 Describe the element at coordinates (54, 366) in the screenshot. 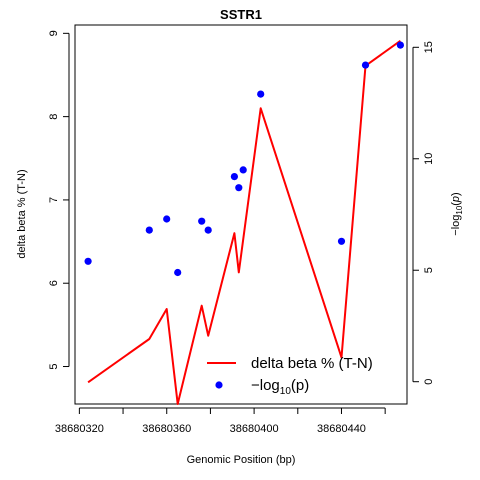

I see `y-left-tick-label: 5` at that location.